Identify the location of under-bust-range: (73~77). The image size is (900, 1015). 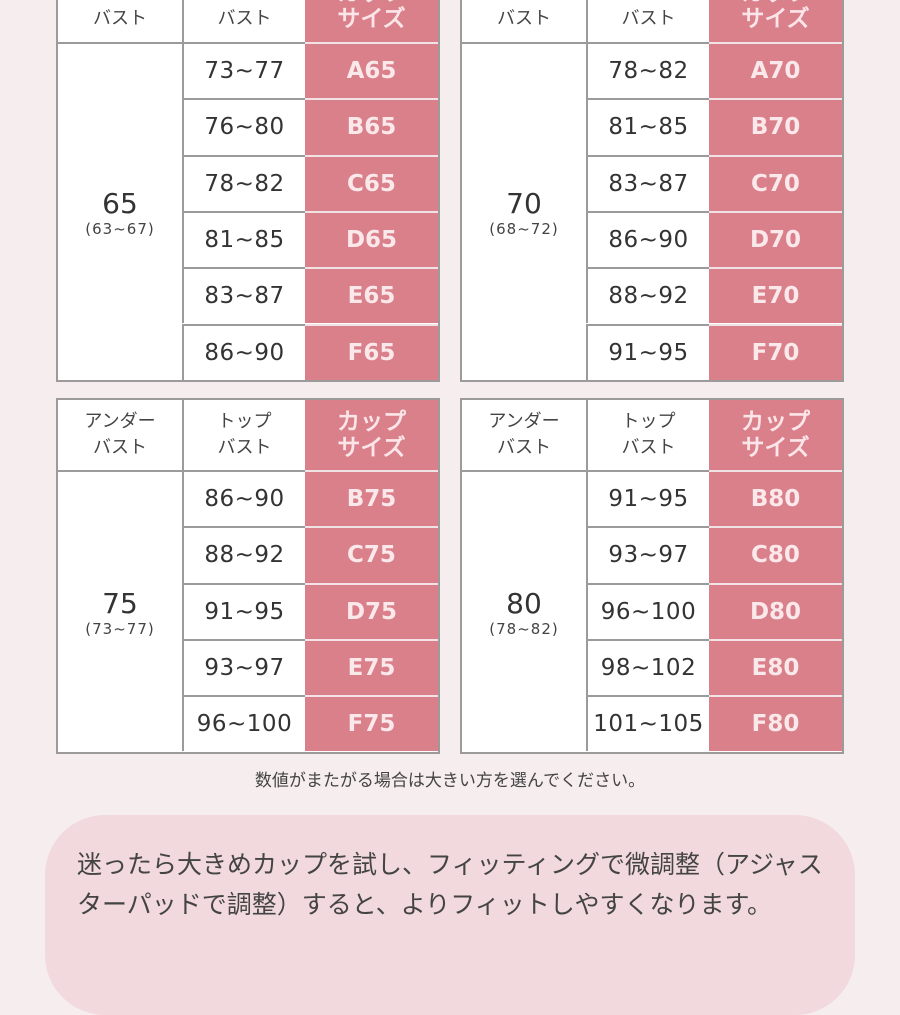
(120, 629).